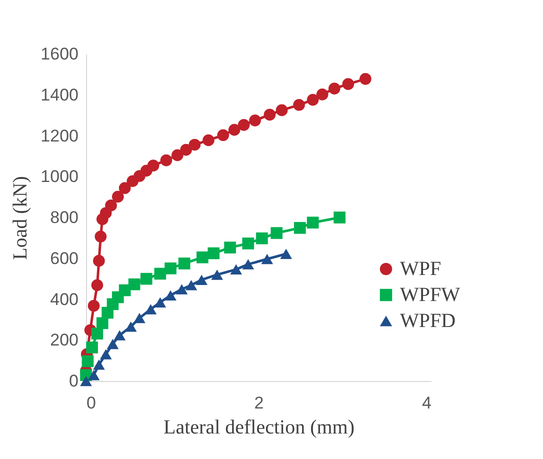  What do you see at coordinates (64, 217) in the screenshot?
I see `y-tick-label: 800` at bounding box center [64, 217].